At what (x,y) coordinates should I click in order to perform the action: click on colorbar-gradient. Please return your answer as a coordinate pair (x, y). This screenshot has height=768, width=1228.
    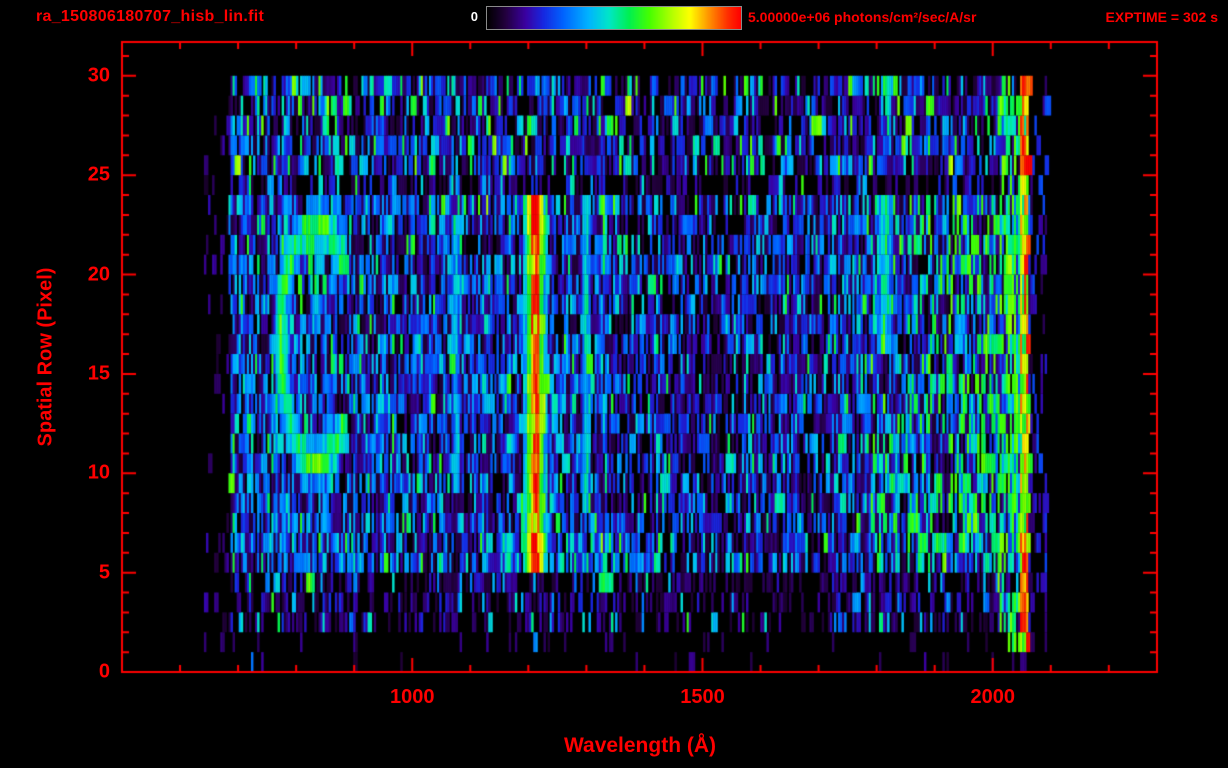
    Looking at the image, I should click on (614, 18).